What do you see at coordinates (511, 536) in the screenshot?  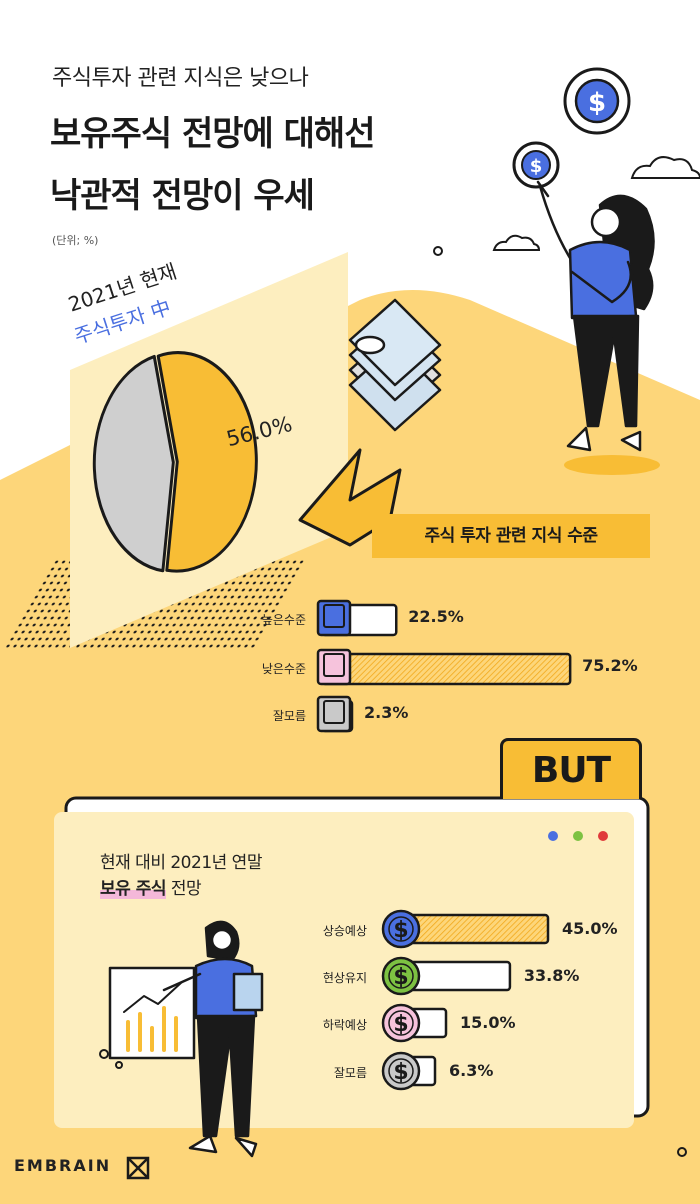 I see `knowledge-section-title: 주식 투자 관련 지식 수준` at bounding box center [511, 536].